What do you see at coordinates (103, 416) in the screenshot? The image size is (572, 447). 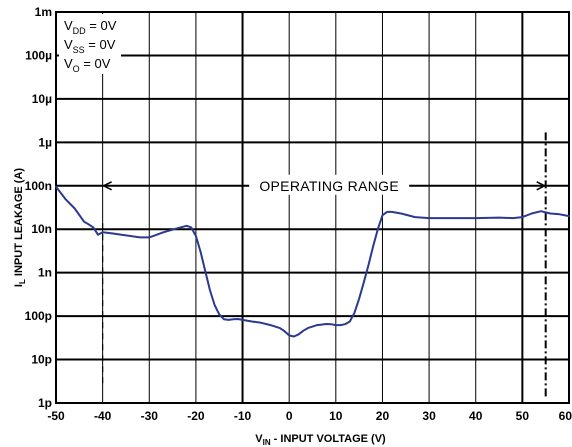 I see `x-tick-label: -40` at bounding box center [103, 416].